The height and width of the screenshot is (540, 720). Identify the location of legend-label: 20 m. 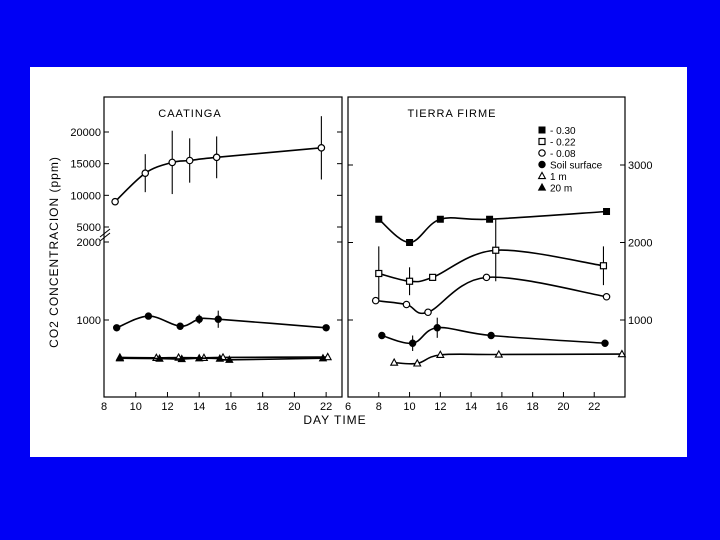
(561, 189).